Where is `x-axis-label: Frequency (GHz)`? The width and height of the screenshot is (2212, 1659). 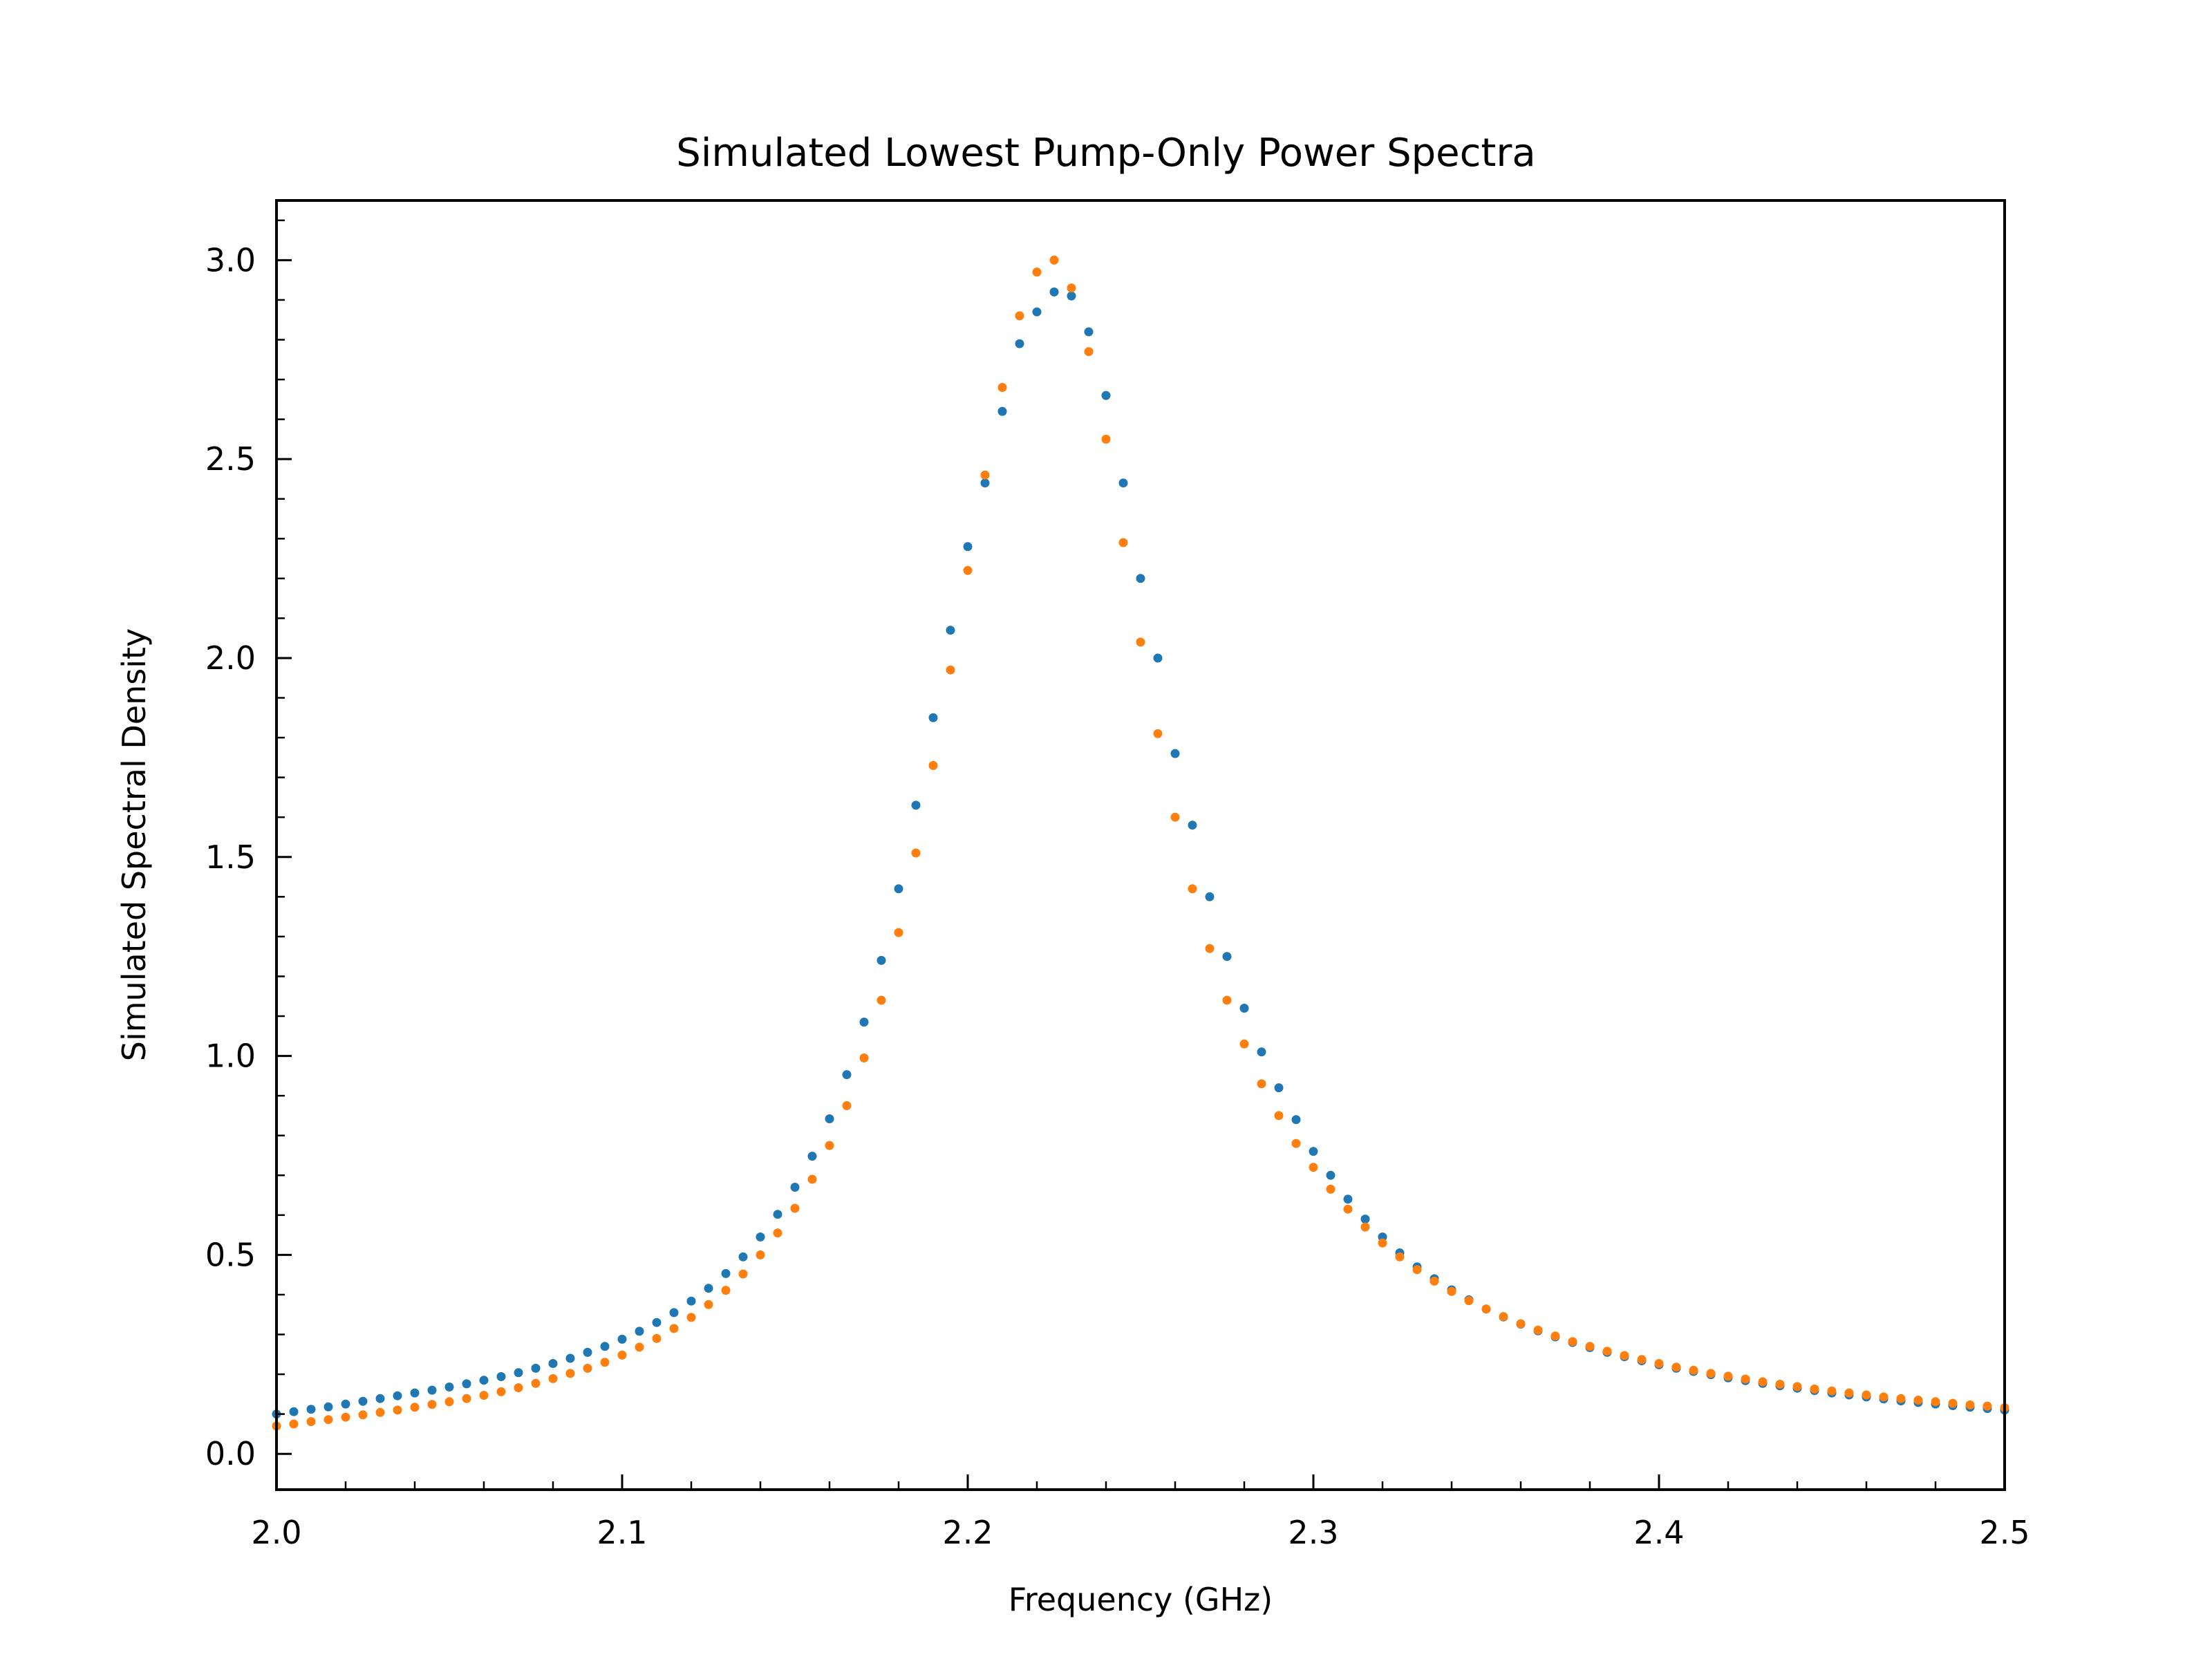 x-axis-label: Frequency (GHz) is located at coordinates (1141, 1600).